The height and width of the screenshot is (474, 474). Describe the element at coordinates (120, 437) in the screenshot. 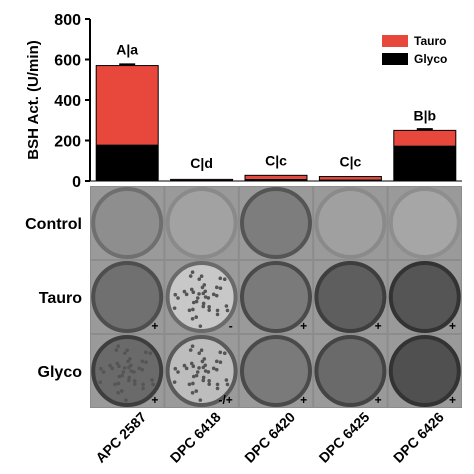

I see `category-label: APC 2587` at that location.